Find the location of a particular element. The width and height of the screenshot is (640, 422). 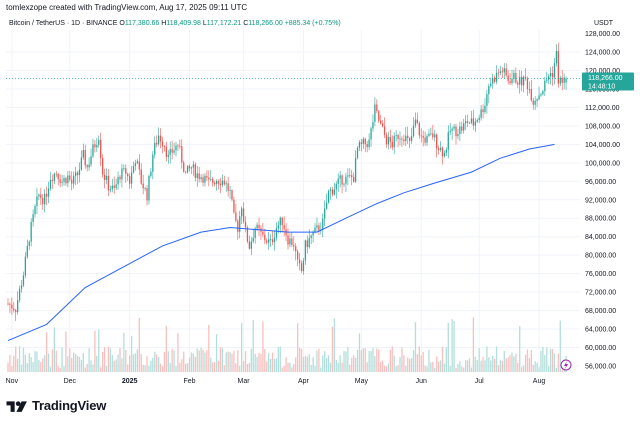

price-tick-label: 64,000.00 is located at coordinates (600, 330).